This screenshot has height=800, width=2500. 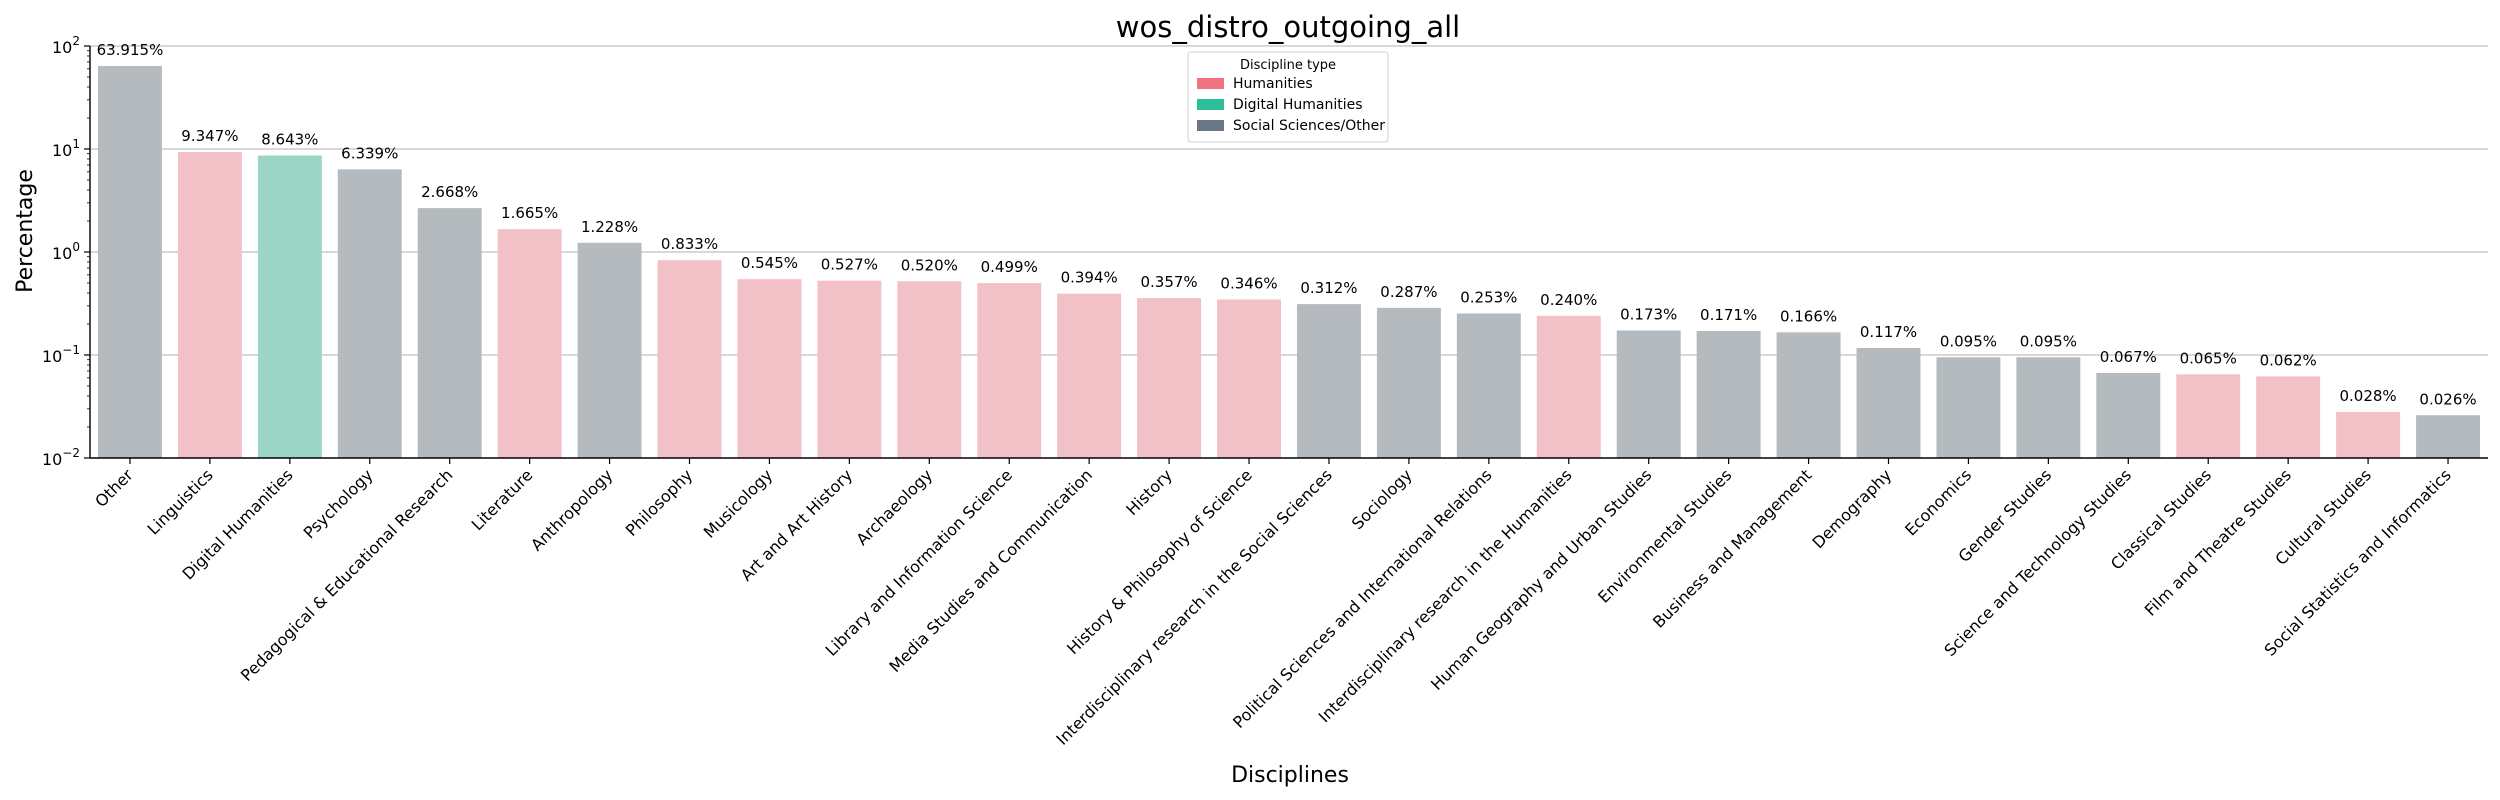 What do you see at coordinates (894, 507) in the screenshot?
I see `x-tick-label: Archaeology` at bounding box center [894, 507].